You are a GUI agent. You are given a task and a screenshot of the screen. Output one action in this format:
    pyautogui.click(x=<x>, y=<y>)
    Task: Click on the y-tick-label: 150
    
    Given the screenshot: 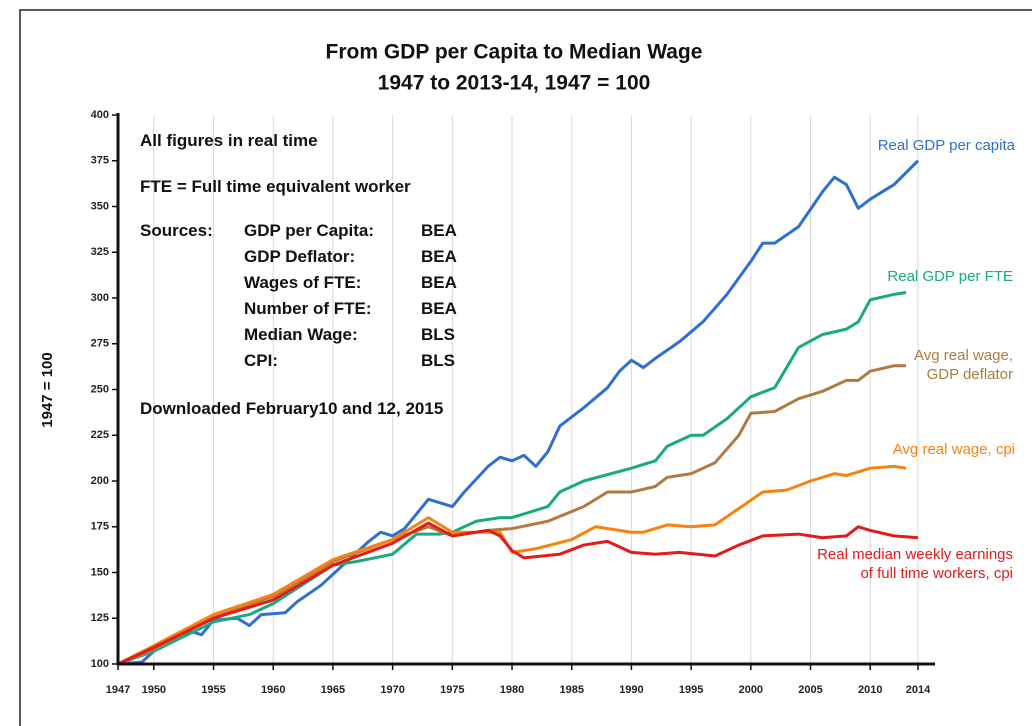 What is the action you would take?
    pyautogui.click(x=100, y=572)
    